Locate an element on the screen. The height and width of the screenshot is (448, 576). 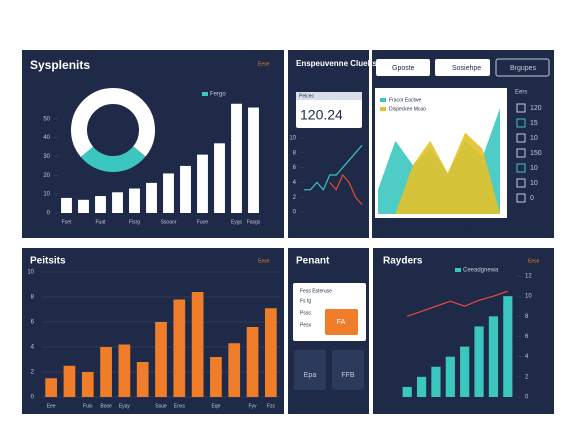
y-tick-label: 0 is located at coordinates (49, 214).